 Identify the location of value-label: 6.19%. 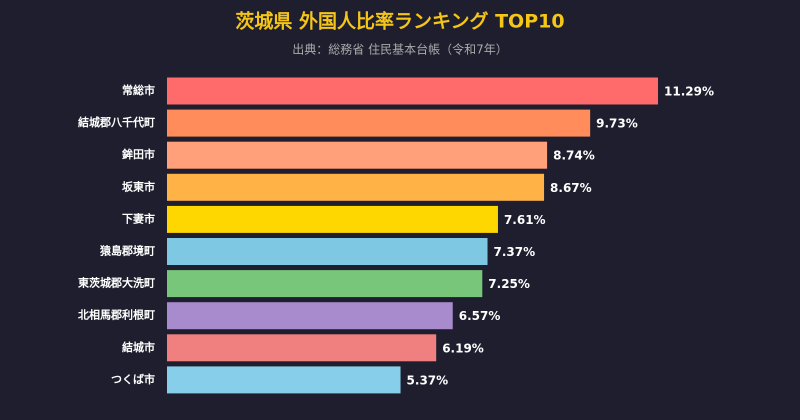
(463, 348).